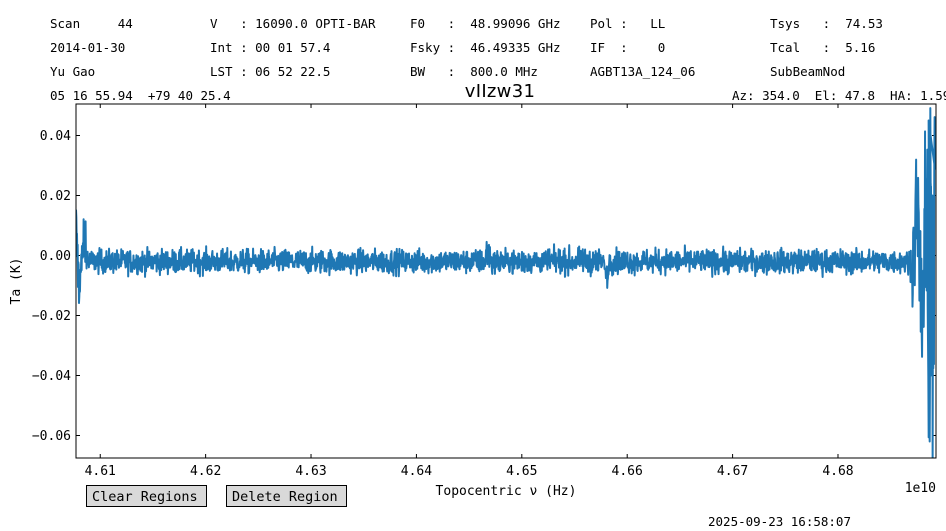  What do you see at coordinates (779, 521) in the screenshot?
I see `timestamp: 2025-09-23 16:58:07` at bounding box center [779, 521].